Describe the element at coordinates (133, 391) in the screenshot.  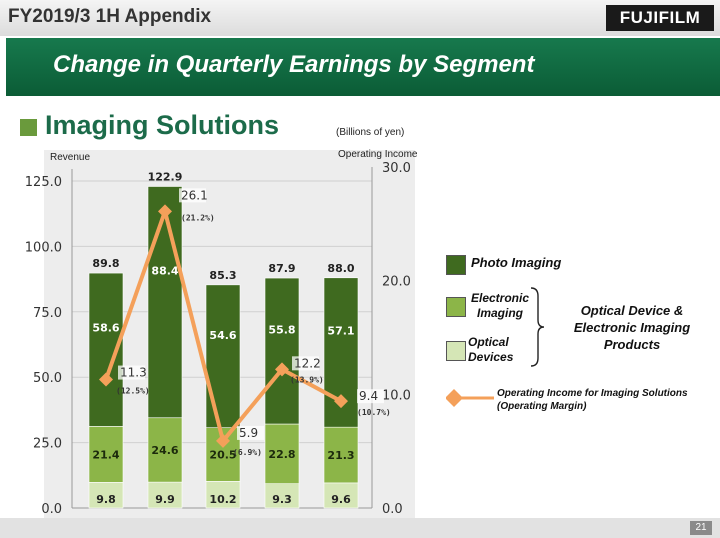
I see `line-margin-label: (12.5%)` at that location.